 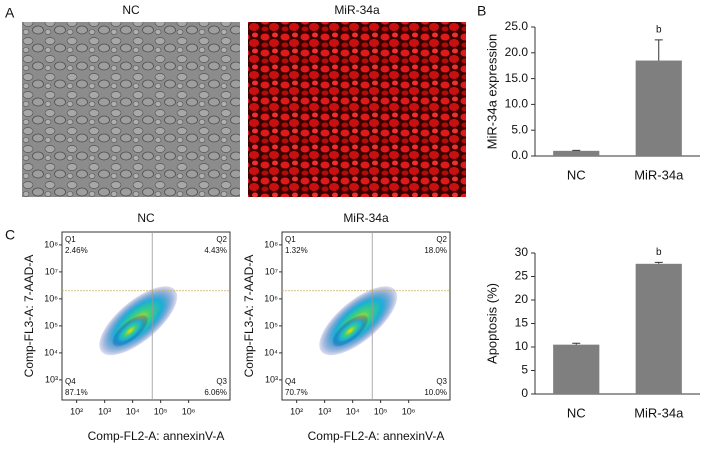 What do you see at coordinates (146, 218) in the screenshot?
I see `plot-title: NC` at bounding box center [146, 218].